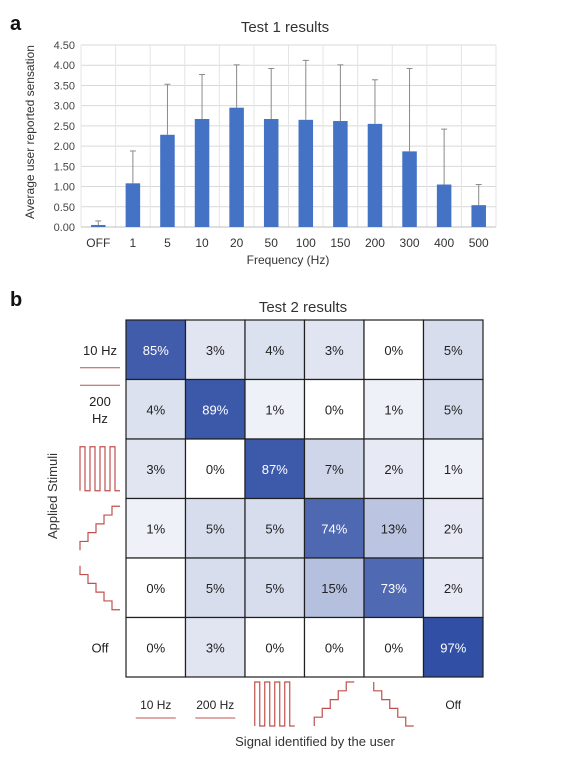  What do you see at coordinates (375, 243) in the screenshot?
I see `x-tick-label: 200` at bounding box center [375, 243].